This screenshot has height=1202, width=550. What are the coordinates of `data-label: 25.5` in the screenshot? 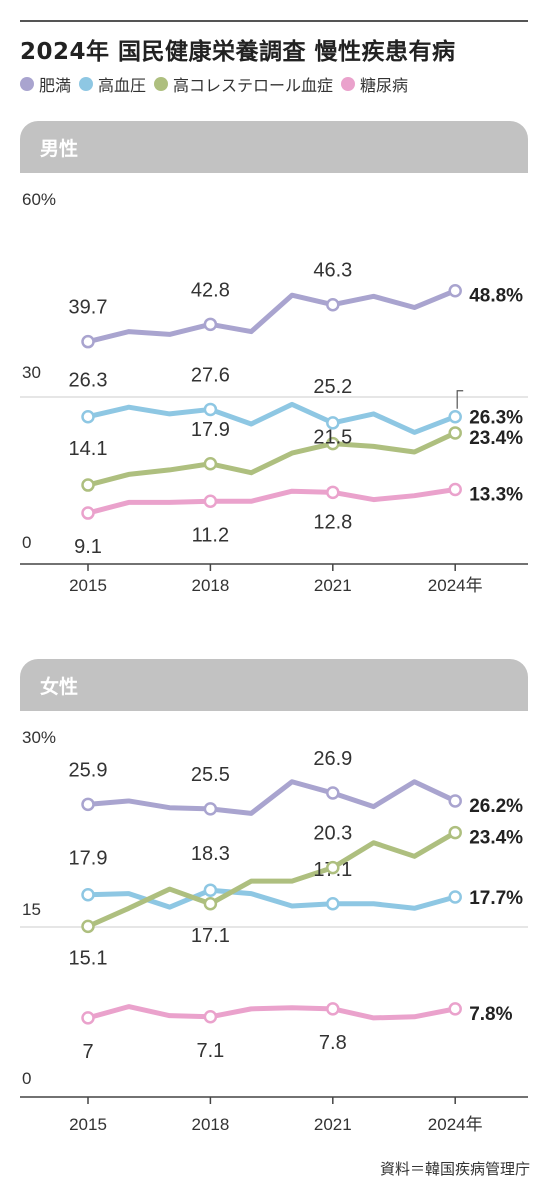 It's located at (210, 775).